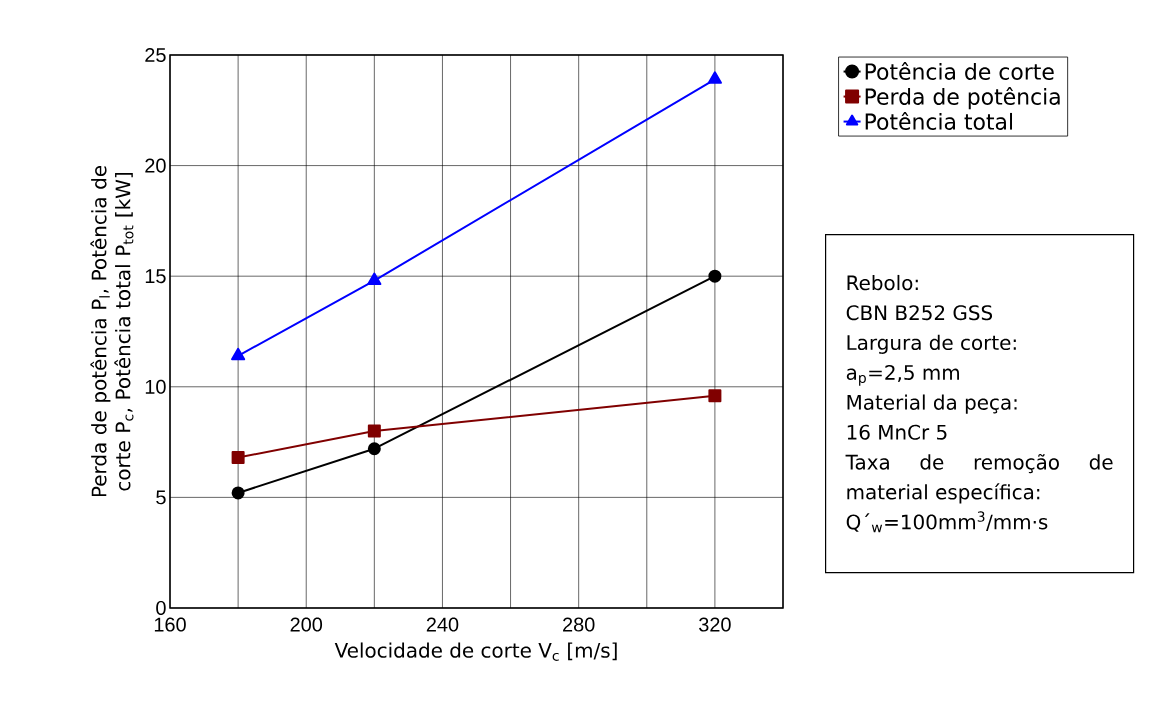  Describe the element at coordinates (897, 432) in the screenshot. I see `text: 16 MnCr 5` at that location.